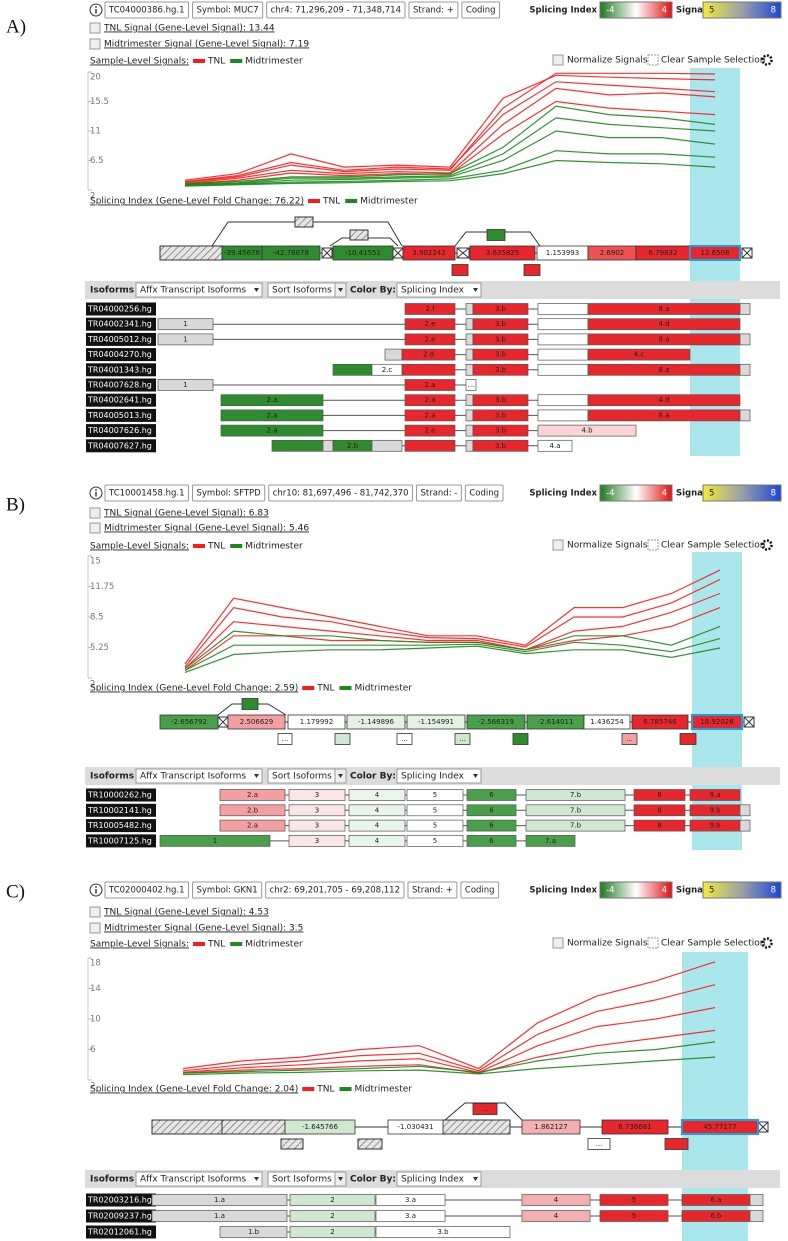 The image size is (788, 1241). What do you see at coordinates (193, 291) in the screenshot?
I see `dropdown-text: Affx Transcript Isoforms` at bounding box center [193, 291].